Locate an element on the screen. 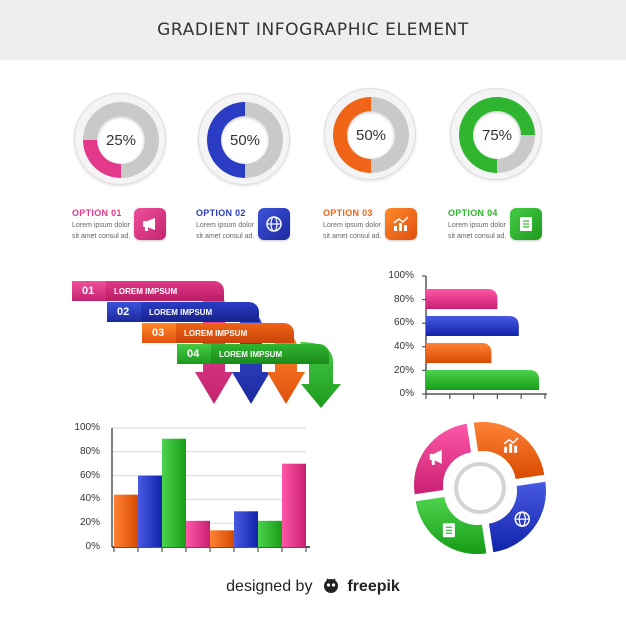 This screenshot has width=626, height=626. page-title: GRADIENT INFOGRAPHIC ELEMENT is located at coordinates (313, 30).